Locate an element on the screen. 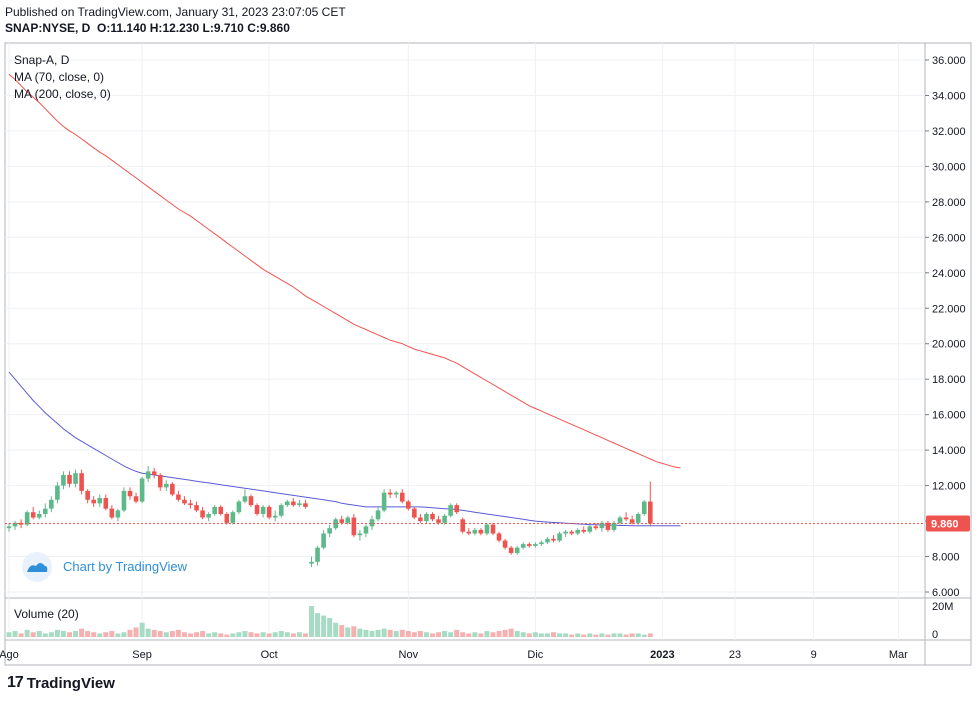  volume-tick-label: 20M is located at coordinates (942, 607).